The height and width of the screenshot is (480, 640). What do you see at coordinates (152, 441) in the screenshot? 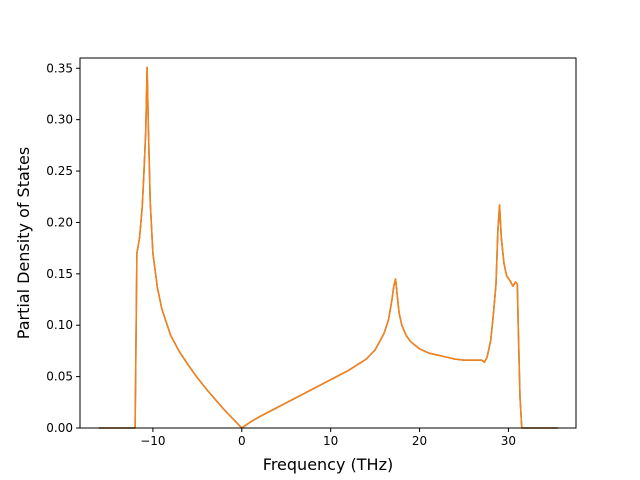
I see `x-tick-label: −10` at bounding box center [152, 441].